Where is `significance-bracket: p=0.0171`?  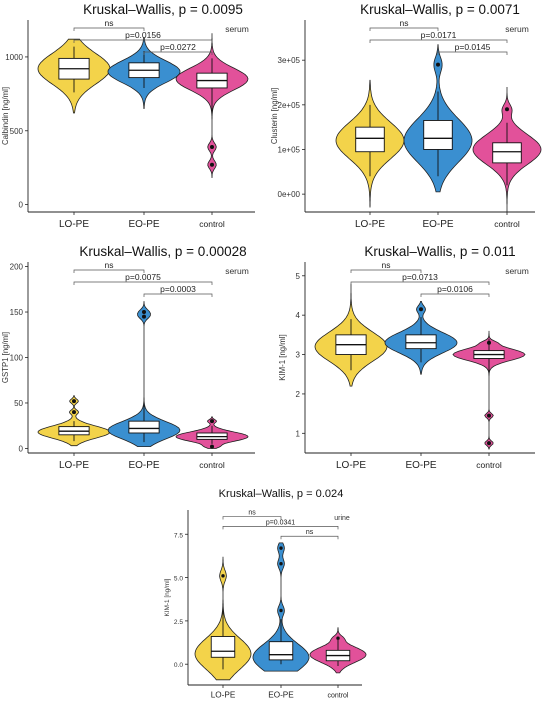 significance-bracket: p=0.0171 is located at coordinates (438, 36).